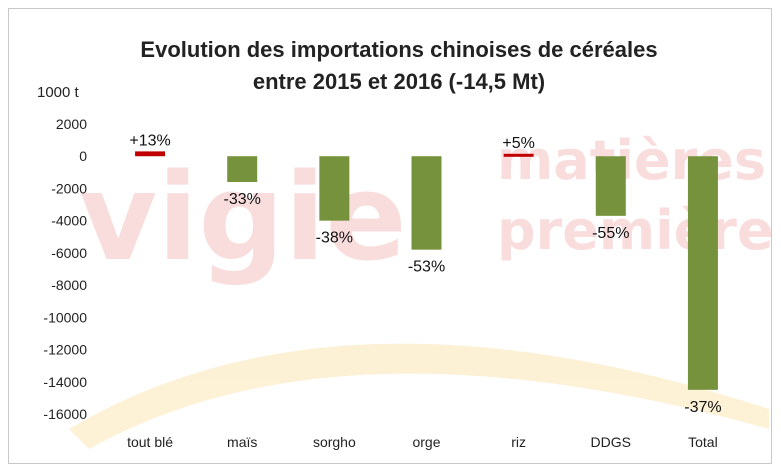  Describe the element at coordinates (518, 442) in the screenshot. I see `x-tick-label: riz` at that location.